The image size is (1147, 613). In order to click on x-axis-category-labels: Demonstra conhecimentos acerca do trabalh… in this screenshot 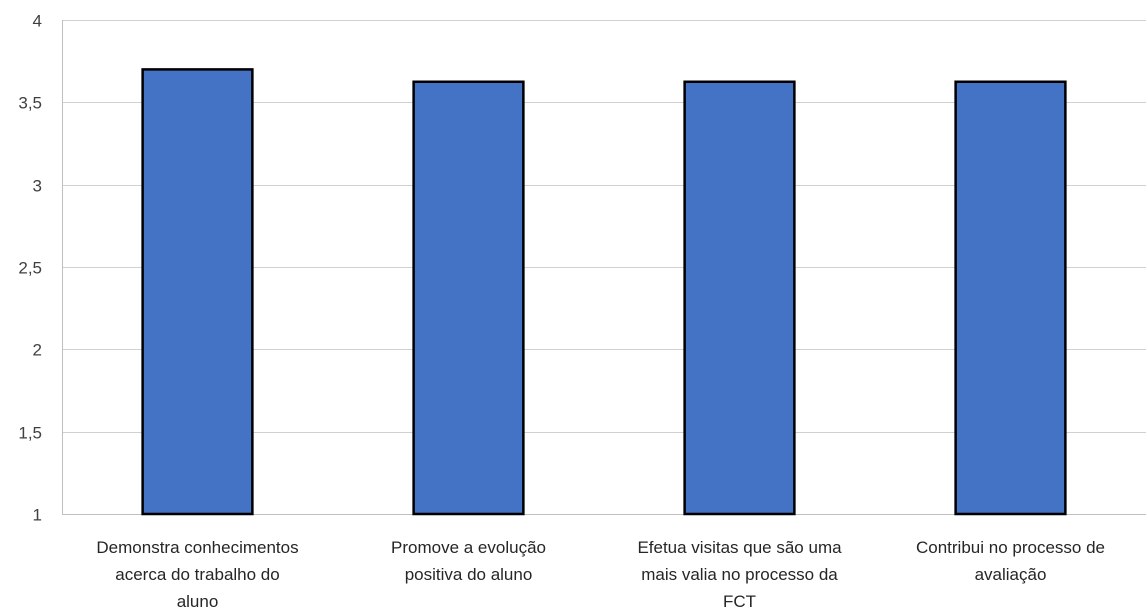, I will do `click(600, 574)`.